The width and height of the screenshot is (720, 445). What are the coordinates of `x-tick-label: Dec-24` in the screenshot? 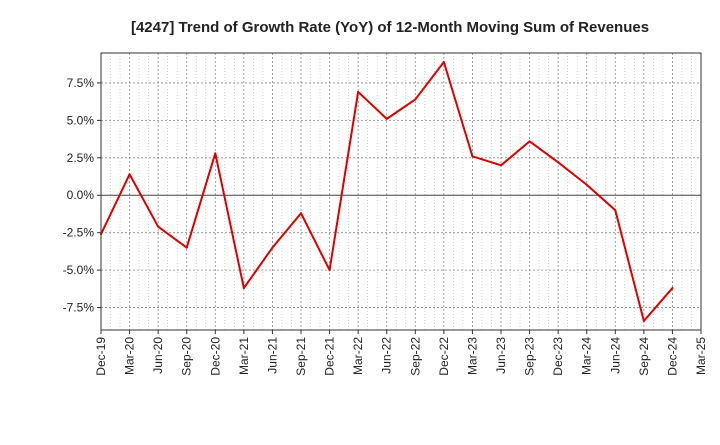 It's located at (672, 356).